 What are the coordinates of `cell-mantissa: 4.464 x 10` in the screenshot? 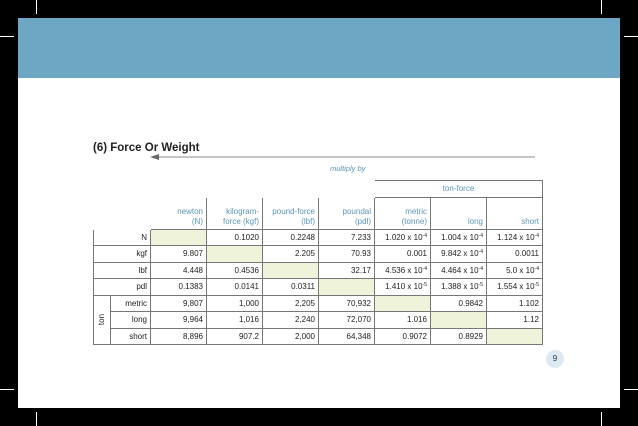 It's located at (460, 270).